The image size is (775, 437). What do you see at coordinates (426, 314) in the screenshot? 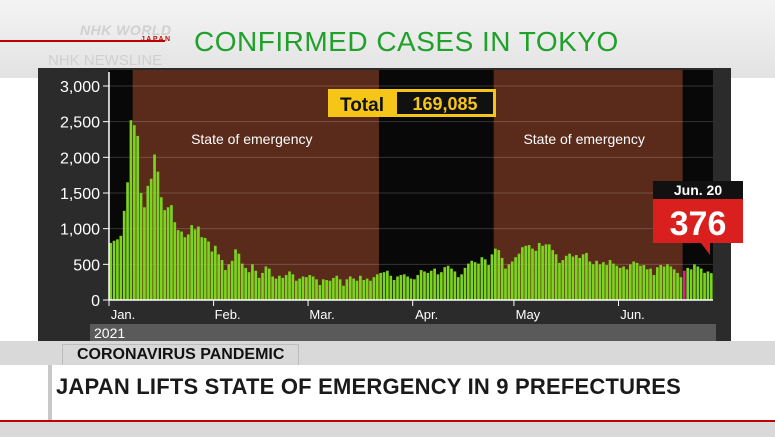
I see `x-tick-label: Apr.` at bounding box center [426, 314].